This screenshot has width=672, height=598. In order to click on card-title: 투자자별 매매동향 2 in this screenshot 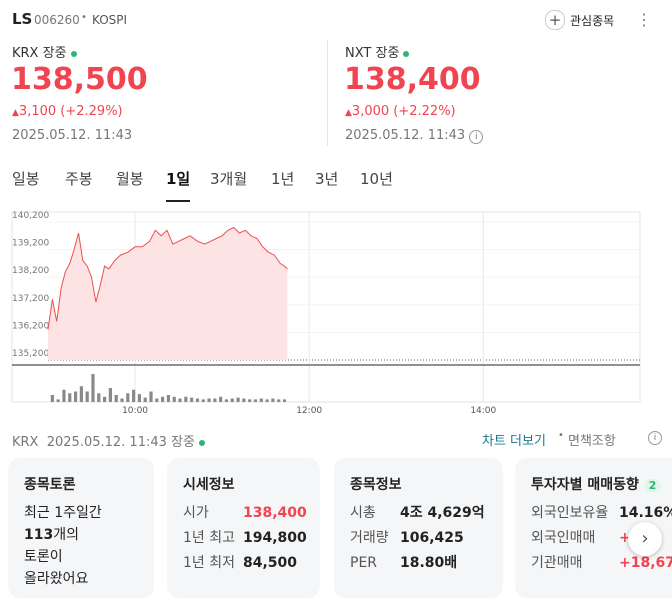, I will do `click(596, 484)`.